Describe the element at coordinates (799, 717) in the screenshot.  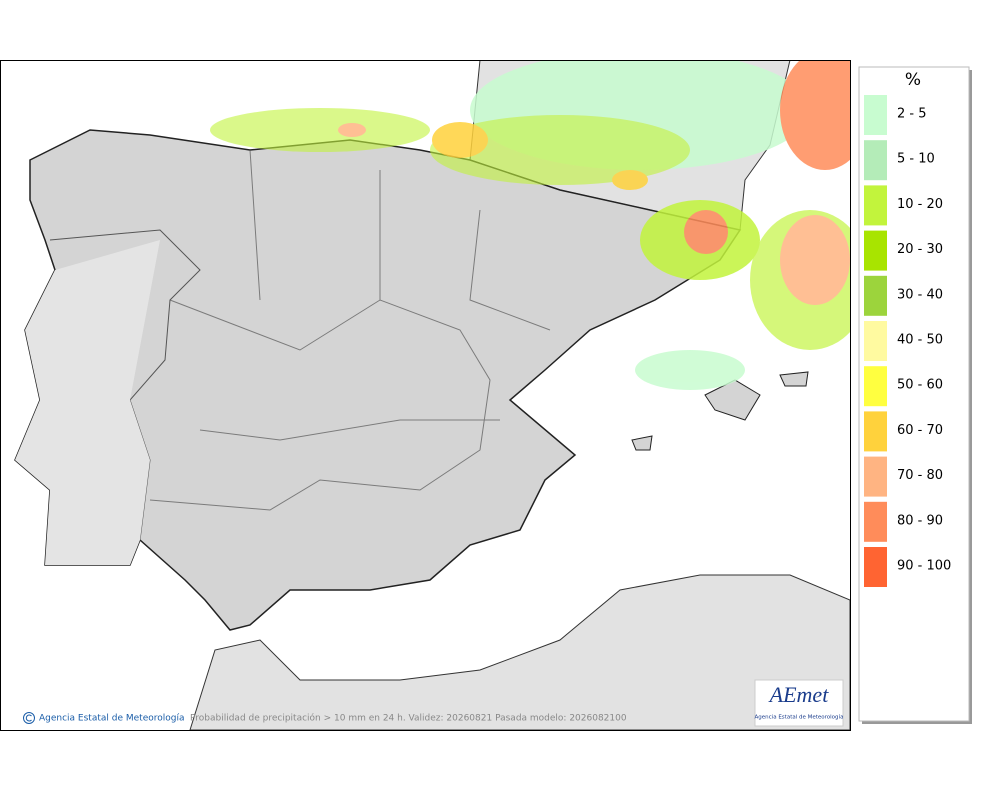
I see `logo-subtitle: Agencia Estatal de Meteorología` at that location.